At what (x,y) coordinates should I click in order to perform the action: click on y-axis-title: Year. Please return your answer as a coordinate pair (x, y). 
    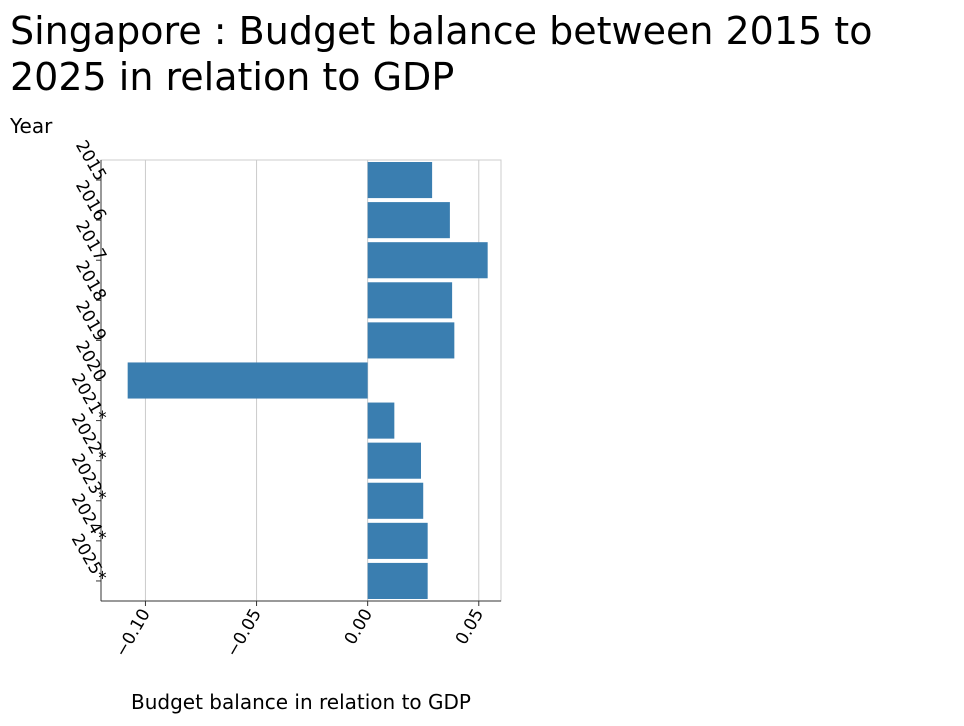
    Looking at the image, I should click on (31, 126).